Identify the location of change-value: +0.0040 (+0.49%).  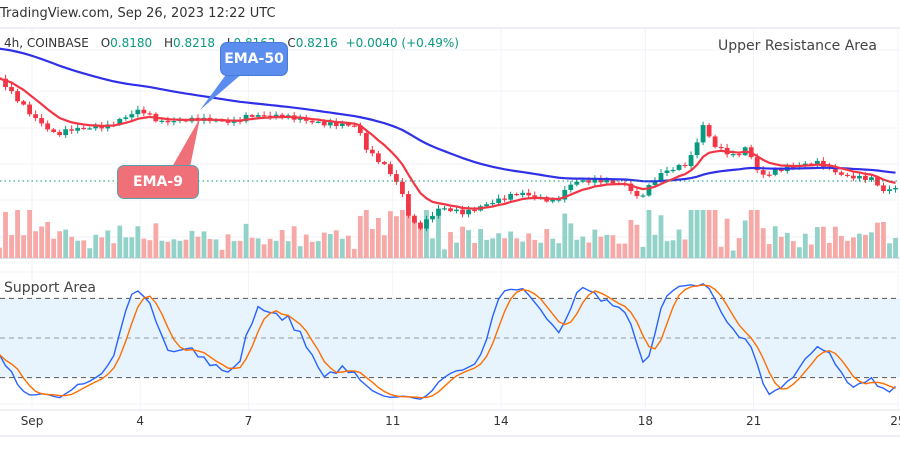
(402, 43).